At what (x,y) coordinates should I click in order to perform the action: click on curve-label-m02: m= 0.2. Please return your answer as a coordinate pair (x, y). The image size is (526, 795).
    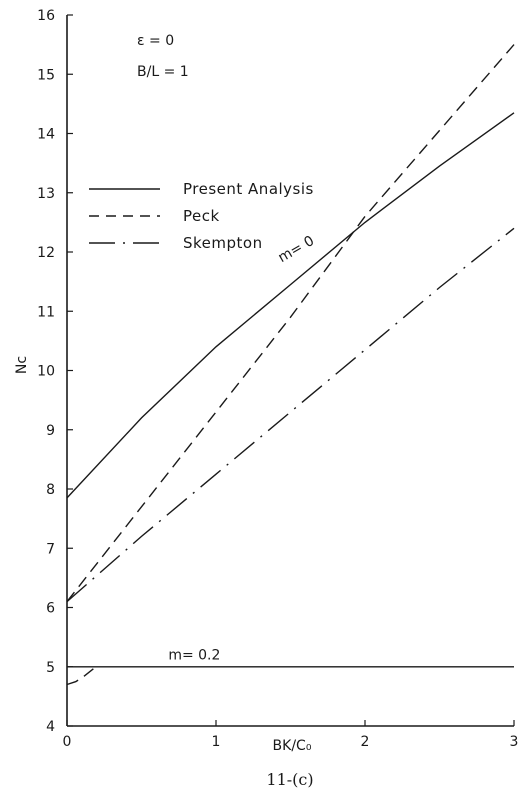
    Looking at the image, I should click on (194, 656).